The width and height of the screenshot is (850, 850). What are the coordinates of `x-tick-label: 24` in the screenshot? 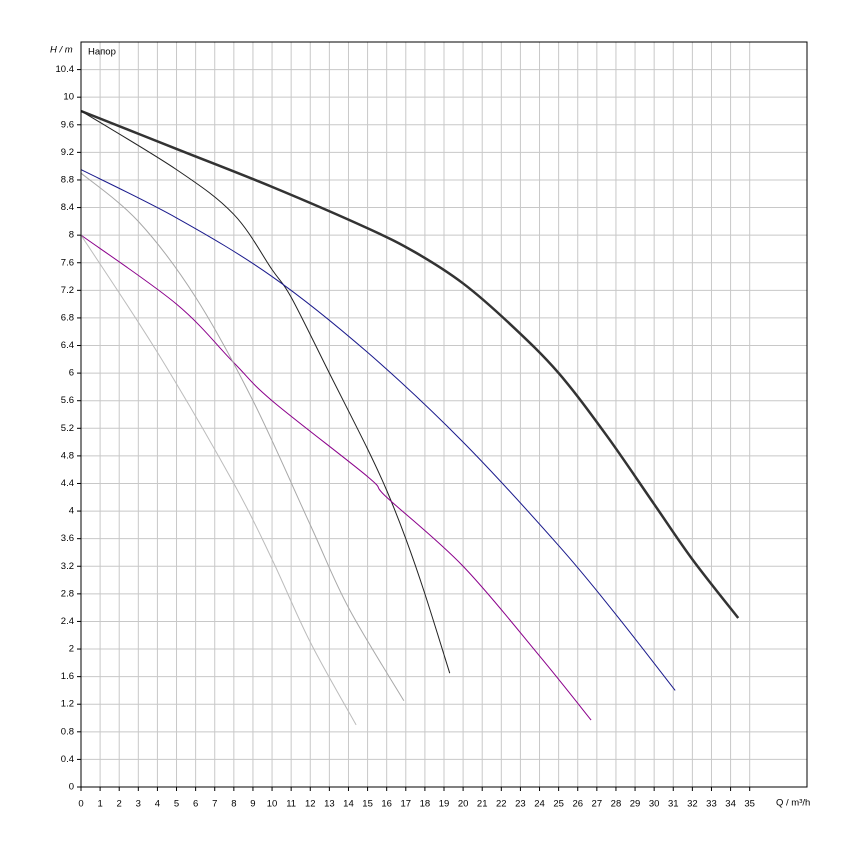 It's located at (539, 804).